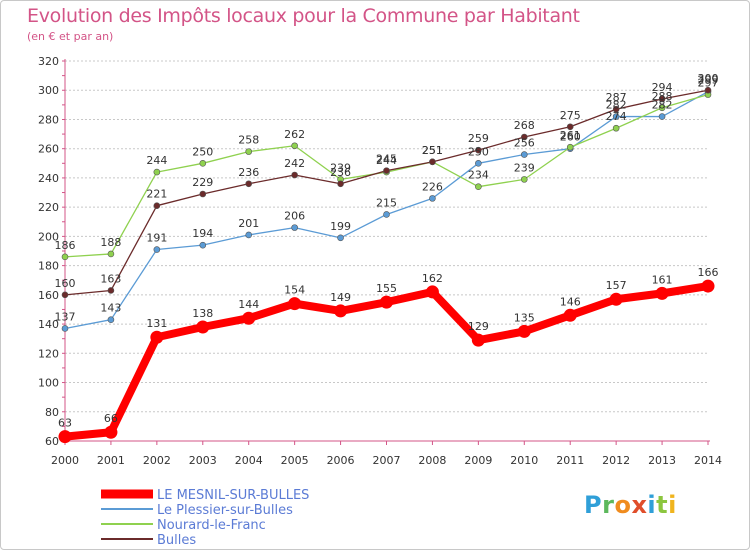  I want to click on y-tick-label: 140, so click(48, 324).